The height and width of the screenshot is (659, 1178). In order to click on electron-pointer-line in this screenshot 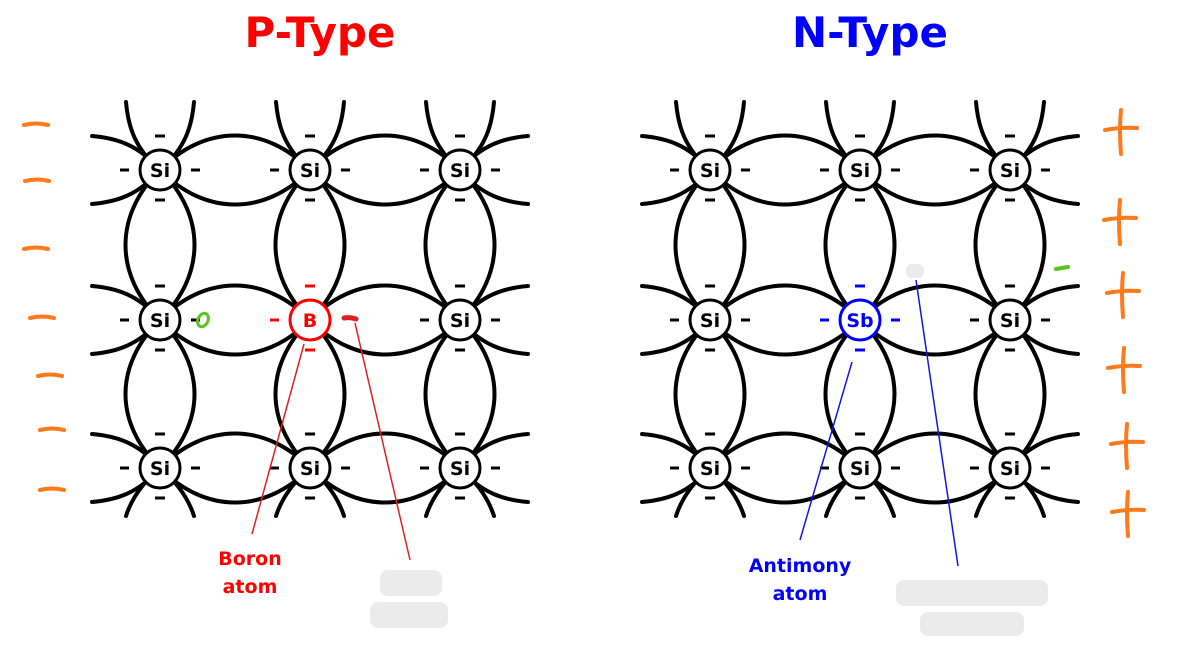, I will do `click(937, 423)`.